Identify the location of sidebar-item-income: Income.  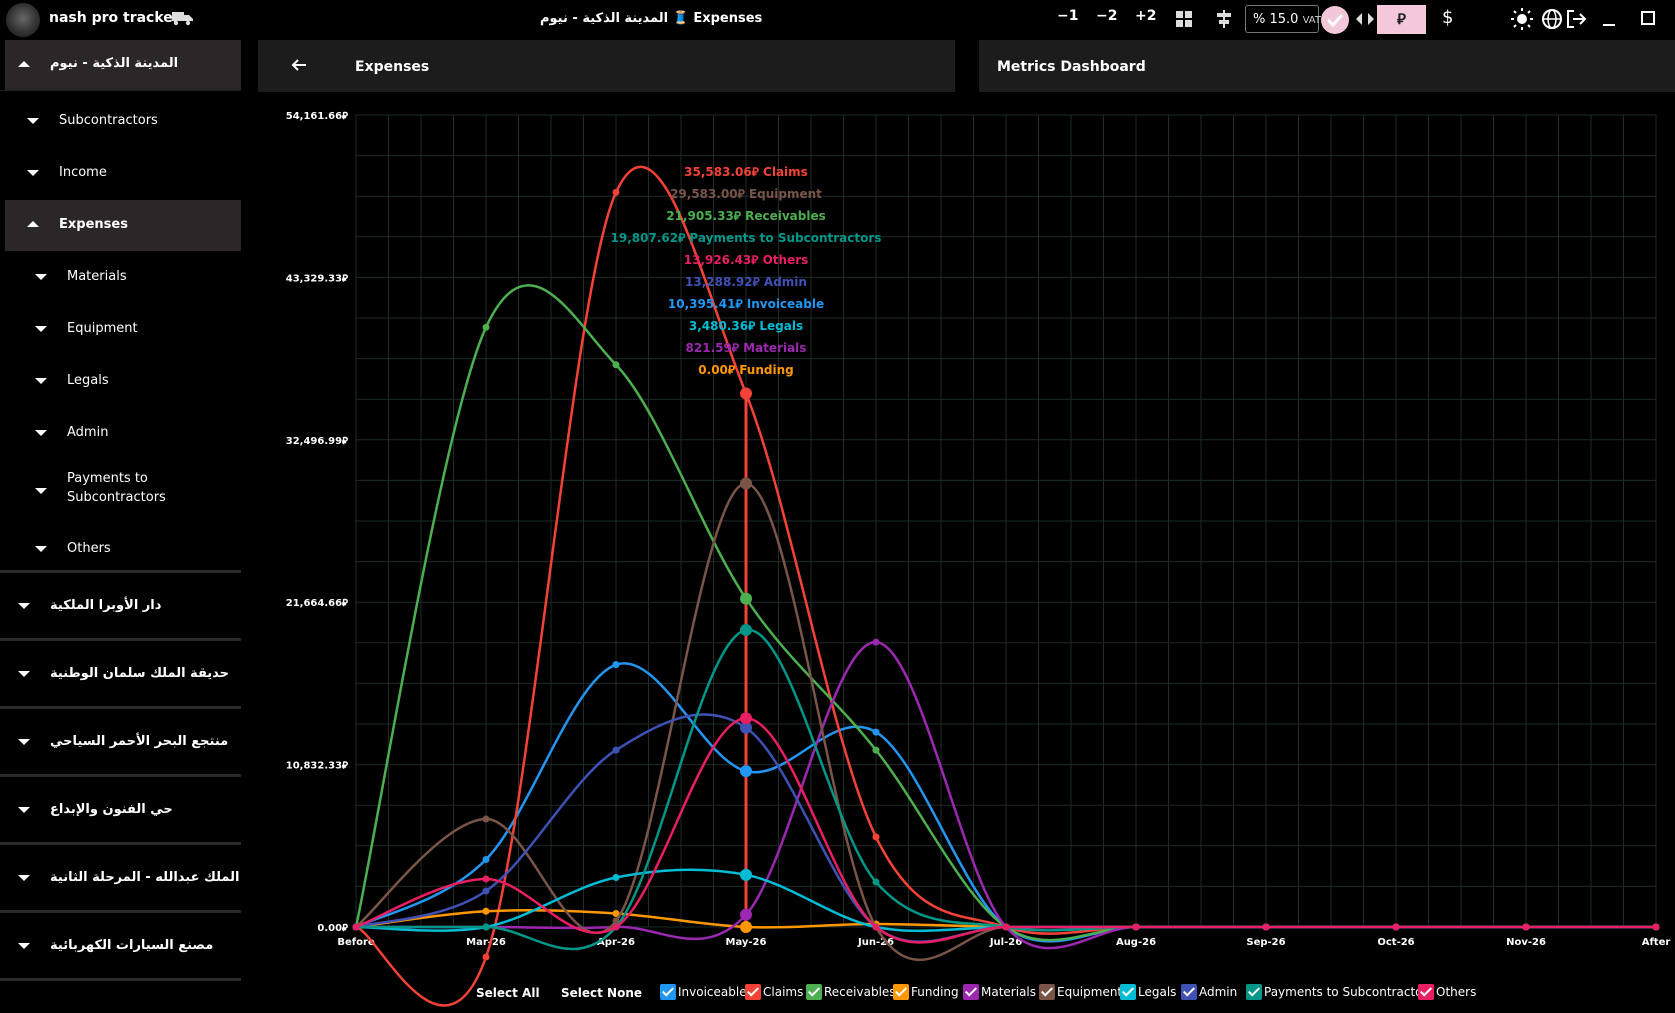
(123, 173).